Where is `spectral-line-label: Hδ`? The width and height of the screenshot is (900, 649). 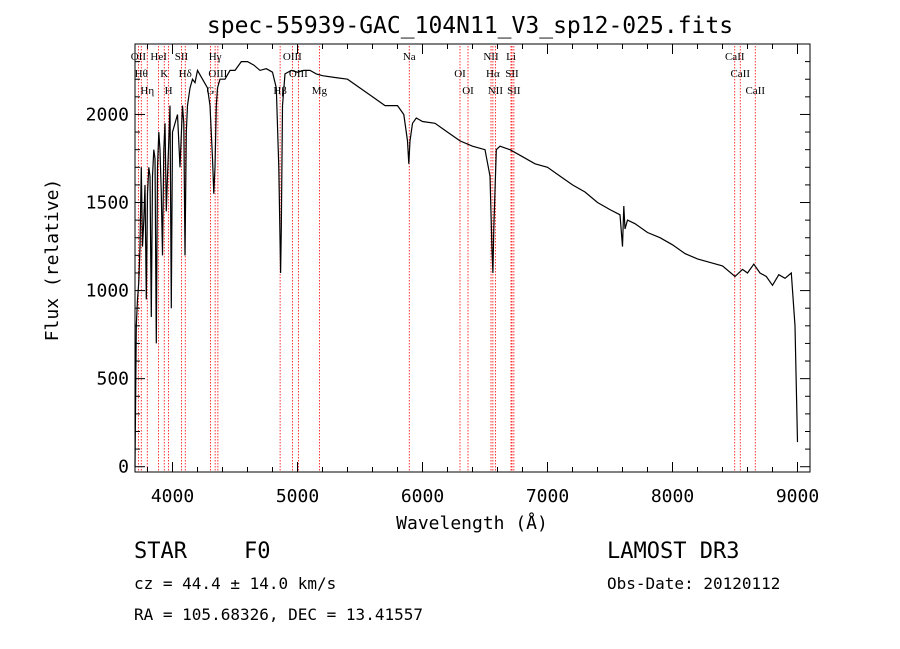
spectral-line-label: Hδ is located at coordinates (185, 74).